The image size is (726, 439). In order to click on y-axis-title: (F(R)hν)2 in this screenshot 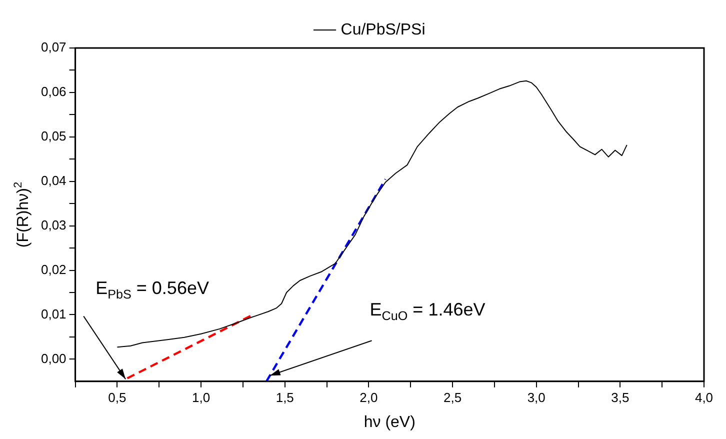, I will do `click(22, 215)`.